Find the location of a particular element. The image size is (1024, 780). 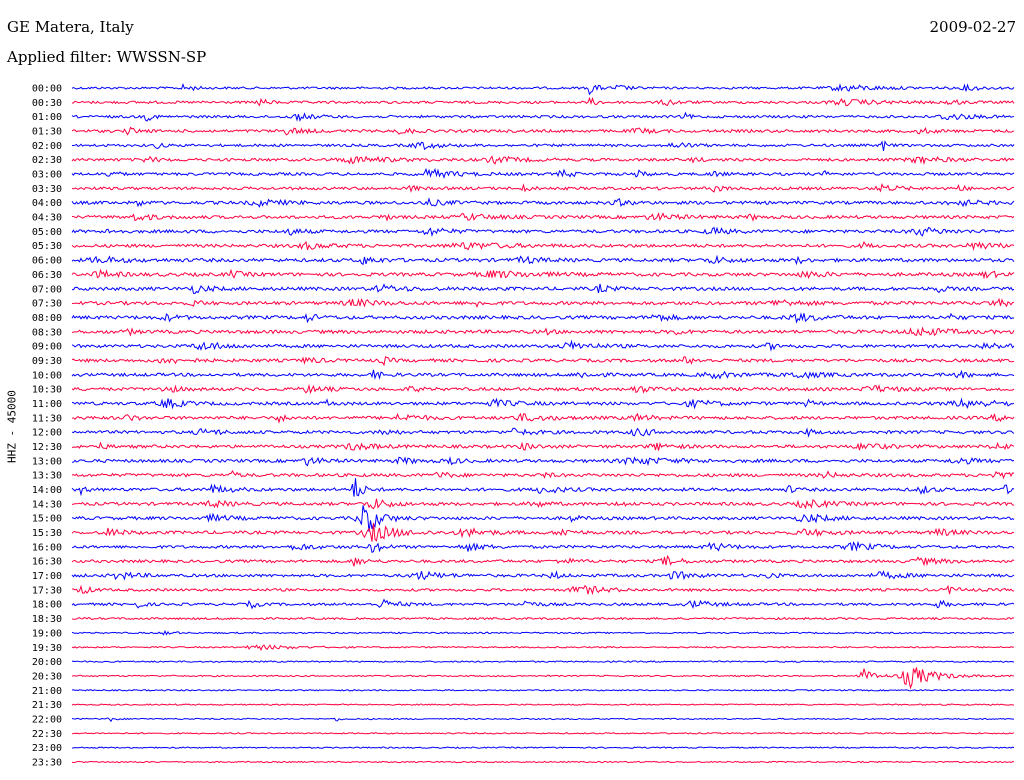

time-tick-label: 01:30 is located at coordinates (47, 132).